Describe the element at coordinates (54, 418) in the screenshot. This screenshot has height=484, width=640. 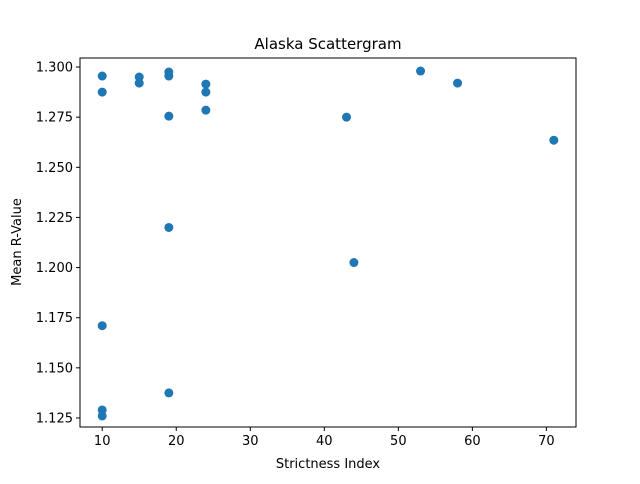
I see `y-tick-label: 1.125` at that location.